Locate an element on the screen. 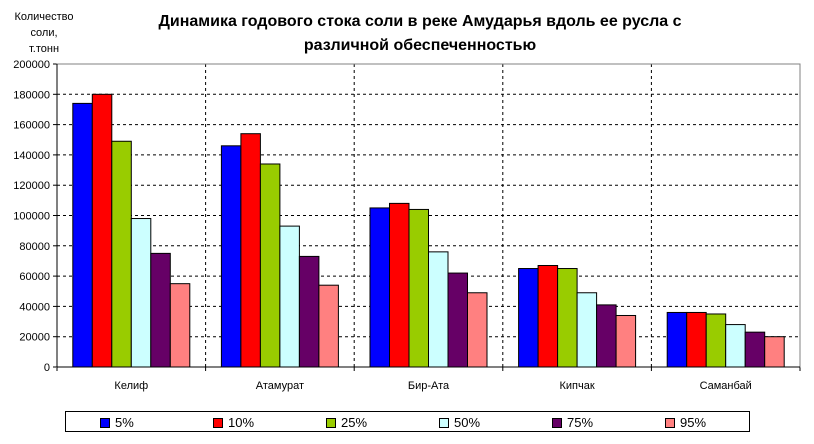 Image resolution: width=814 pixels, height=444 pixels. y-tick-label: 100000 is located at coordinates (31, 217).